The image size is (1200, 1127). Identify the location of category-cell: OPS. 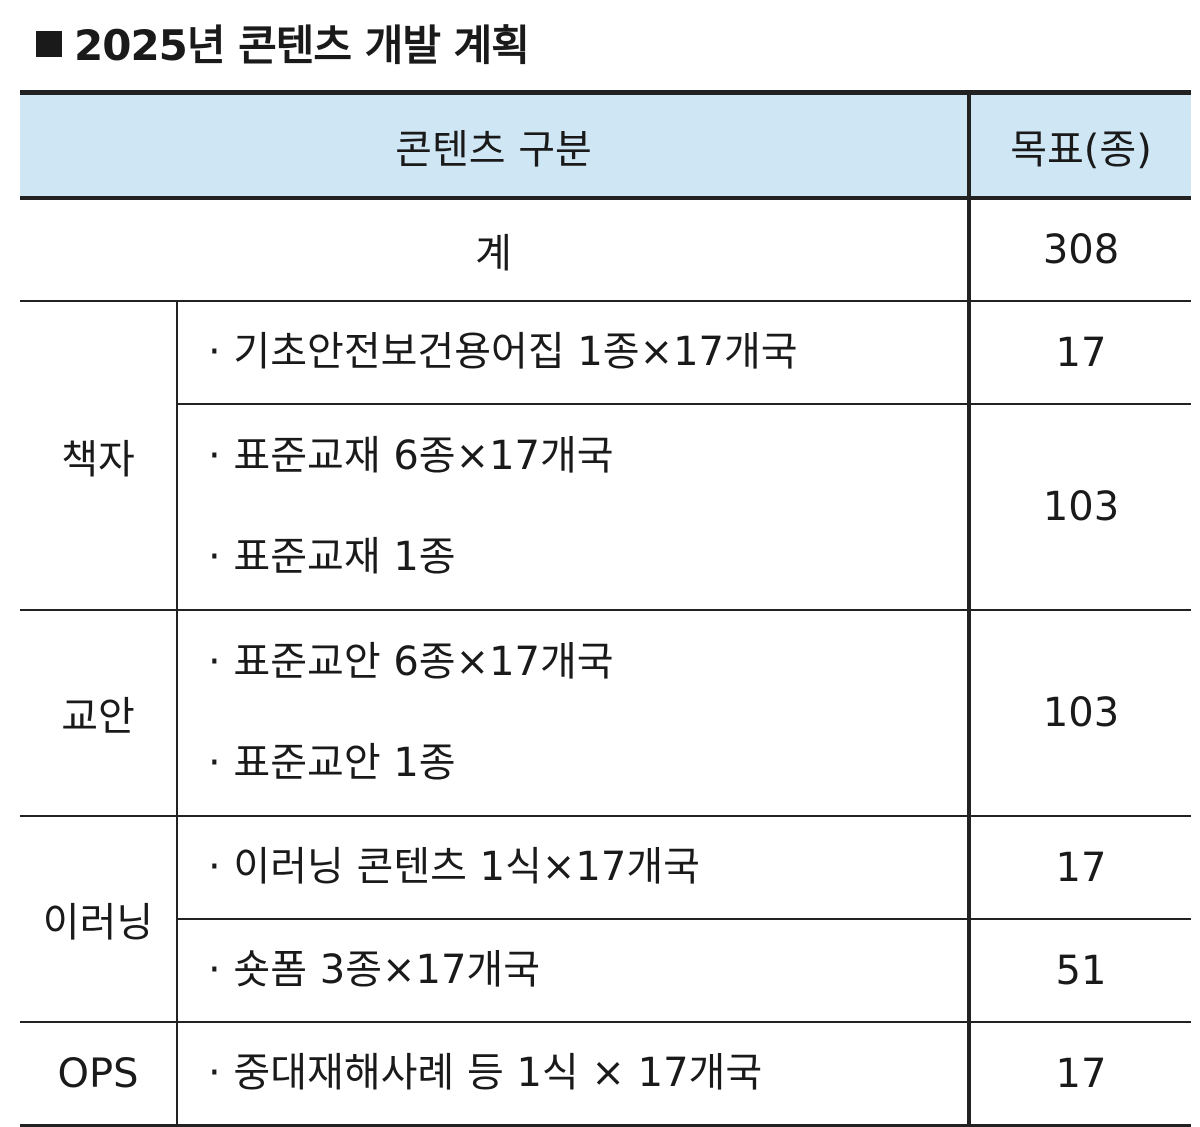
(99, 1074).